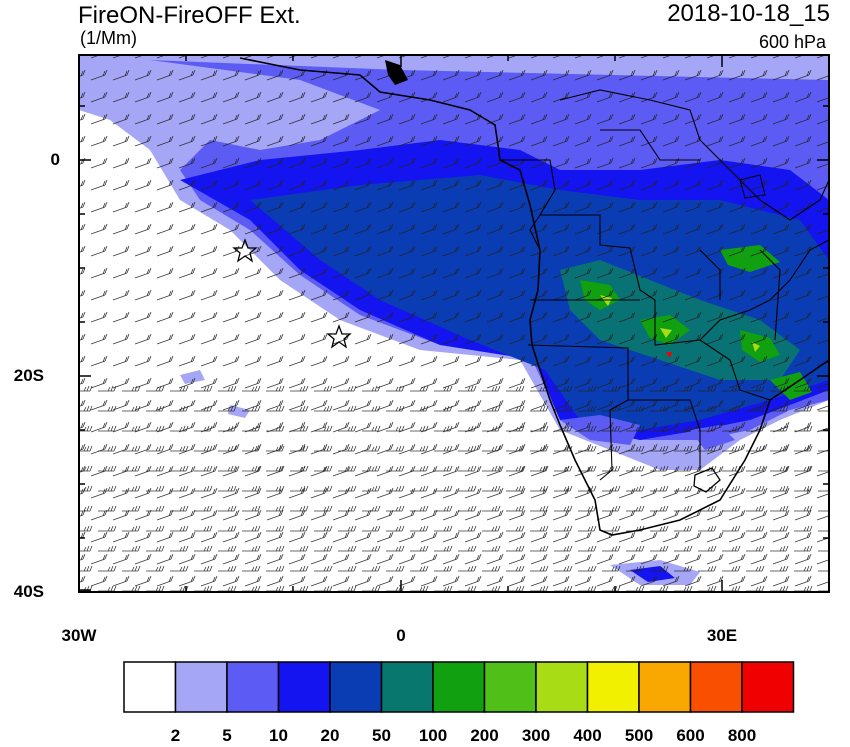 The image size is (850, 747). I want to click on lake-victoria, so click(752, 186).